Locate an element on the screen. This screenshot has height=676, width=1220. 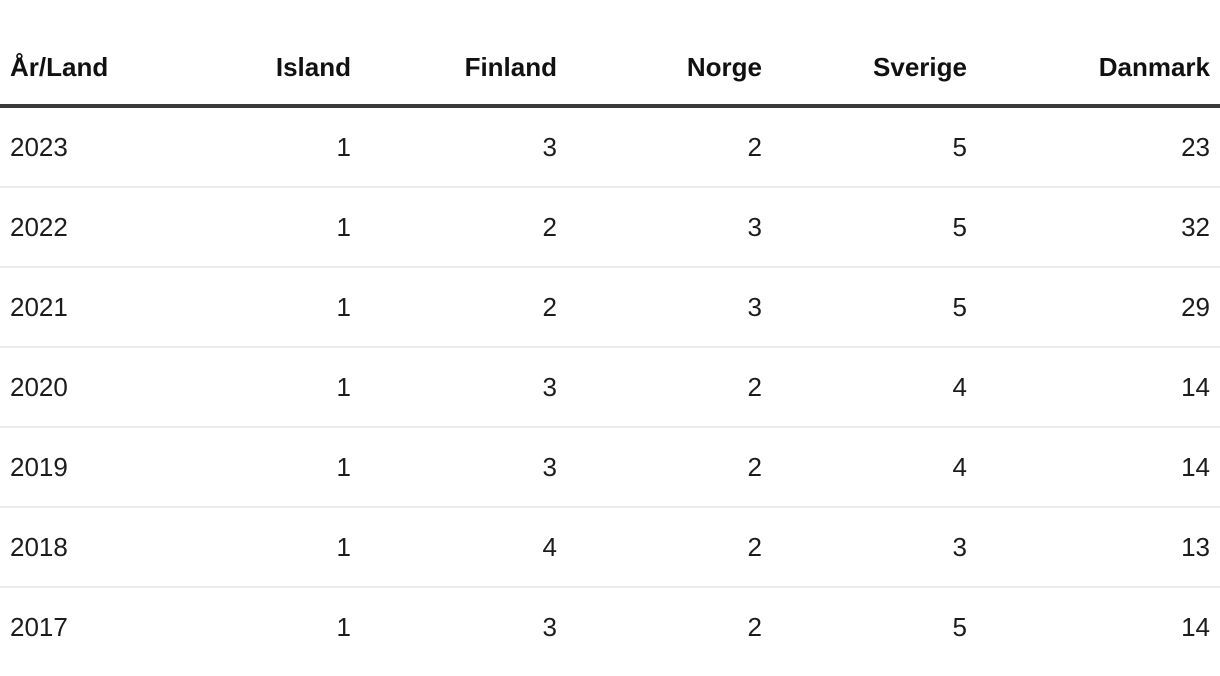
table-row: 2021 1 2 3 5 29 is located at coordinates (610, 307).